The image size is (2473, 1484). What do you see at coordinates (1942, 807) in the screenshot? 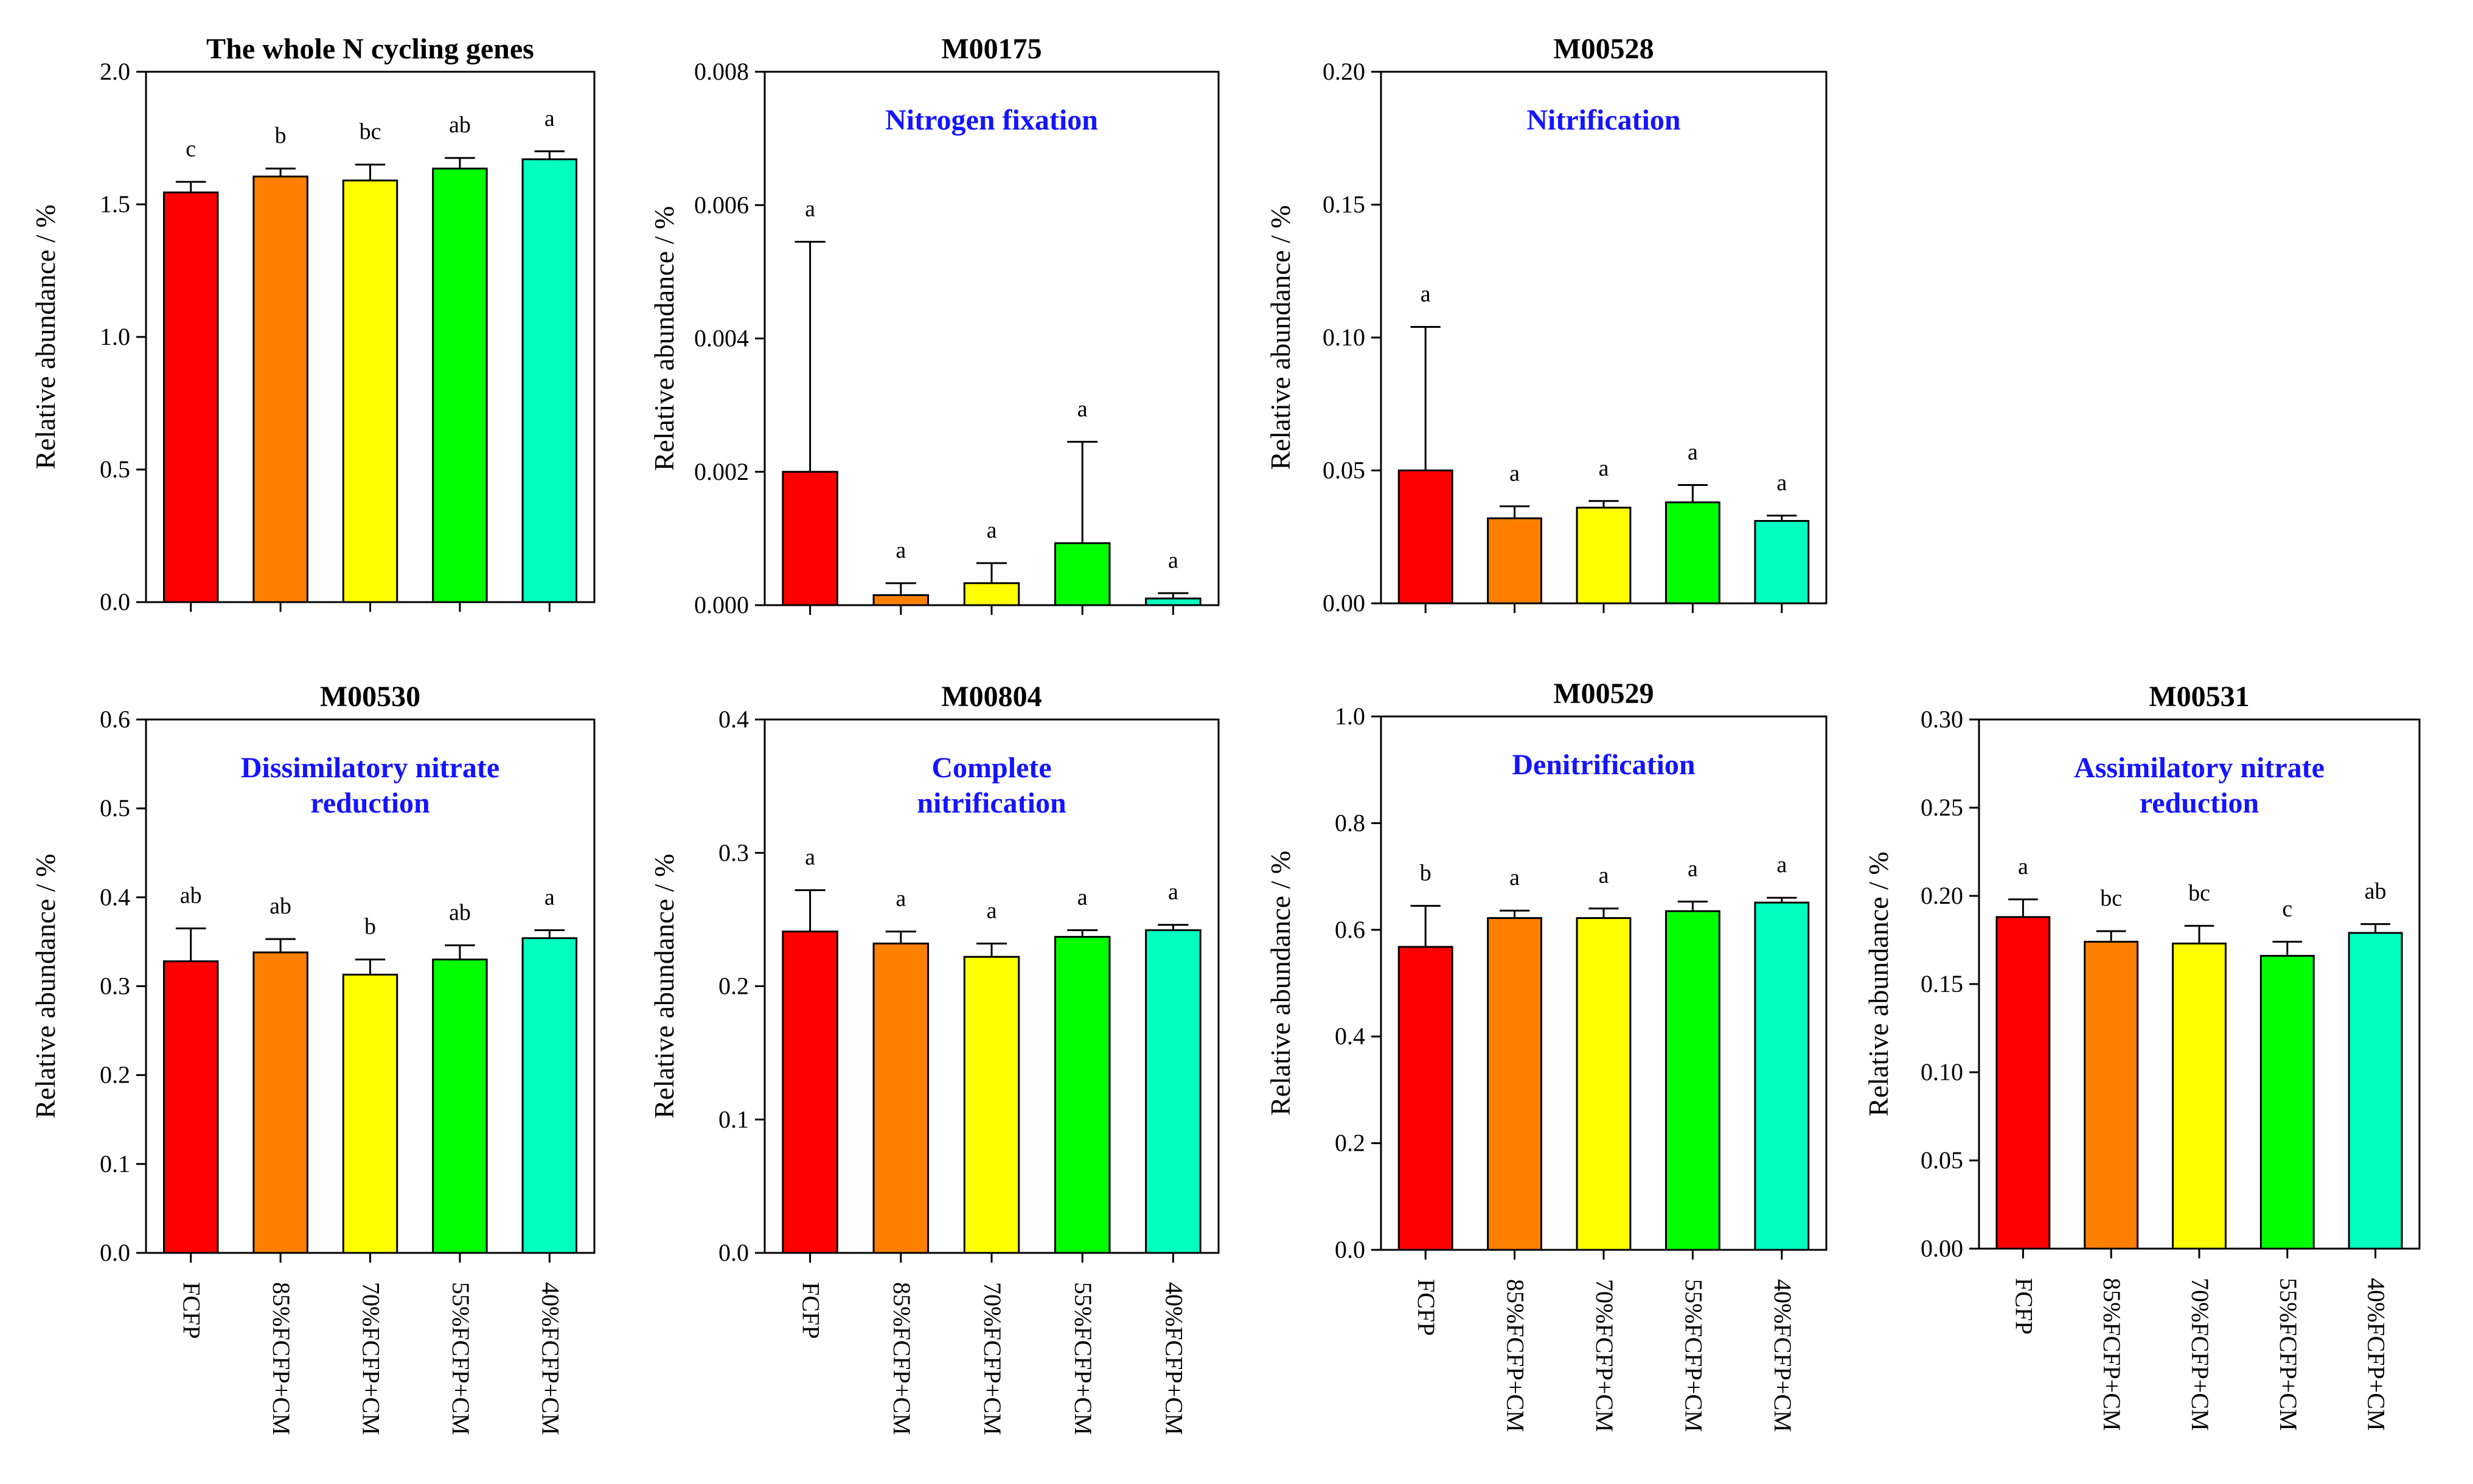
I see `y-tick-label: 0.25` at bounding box center [1942, 807].